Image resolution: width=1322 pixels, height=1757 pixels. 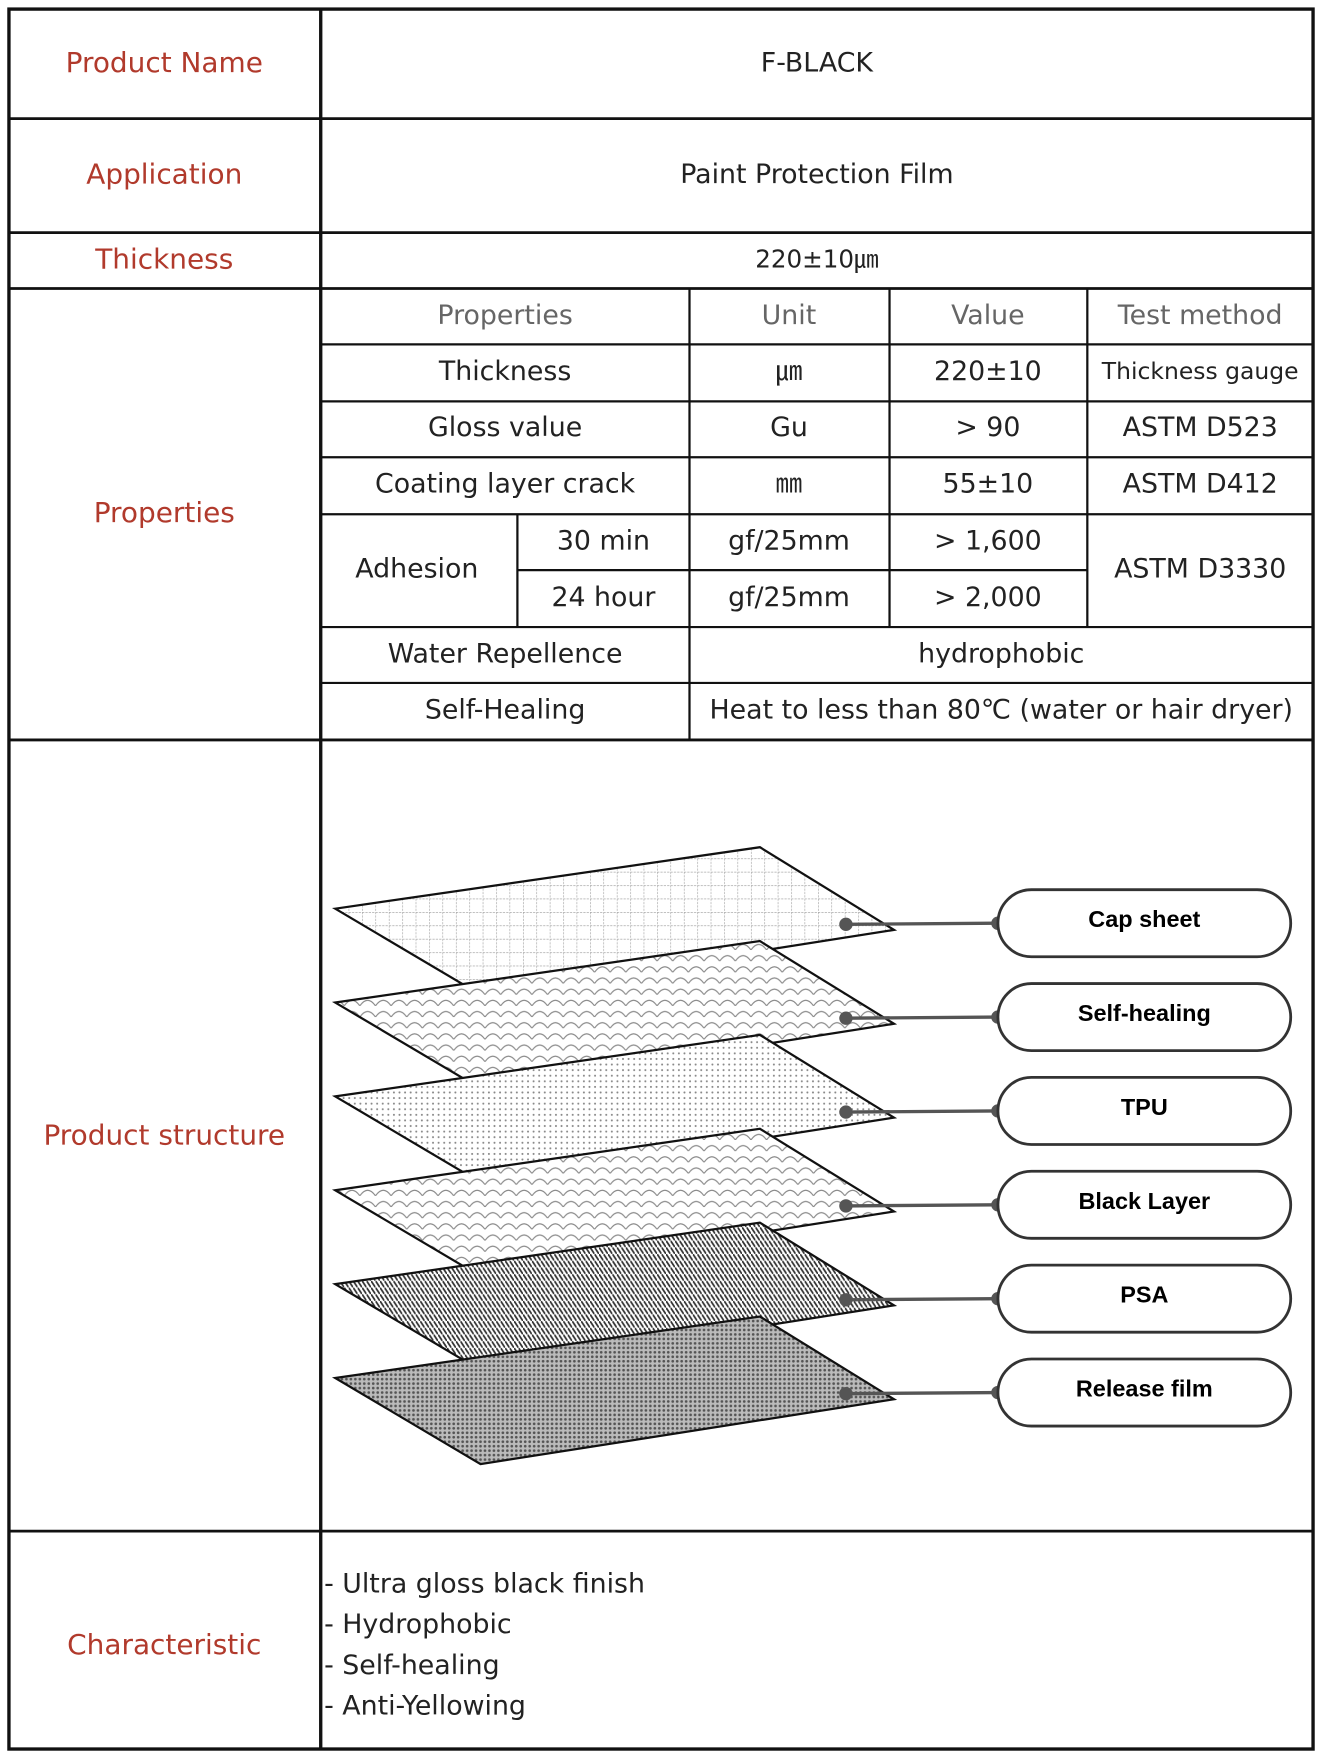 I want to click on layer-label: Release film, so click(x=1144, y=1389).